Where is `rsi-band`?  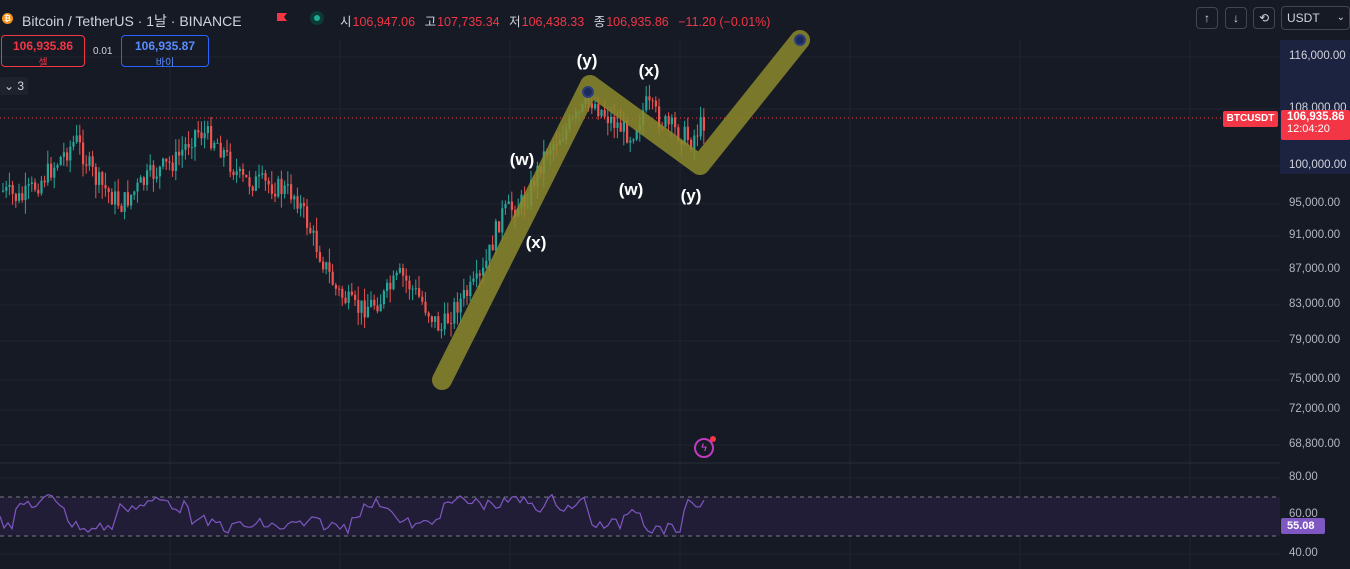 rsi-band is located at coordinates (640, 516).